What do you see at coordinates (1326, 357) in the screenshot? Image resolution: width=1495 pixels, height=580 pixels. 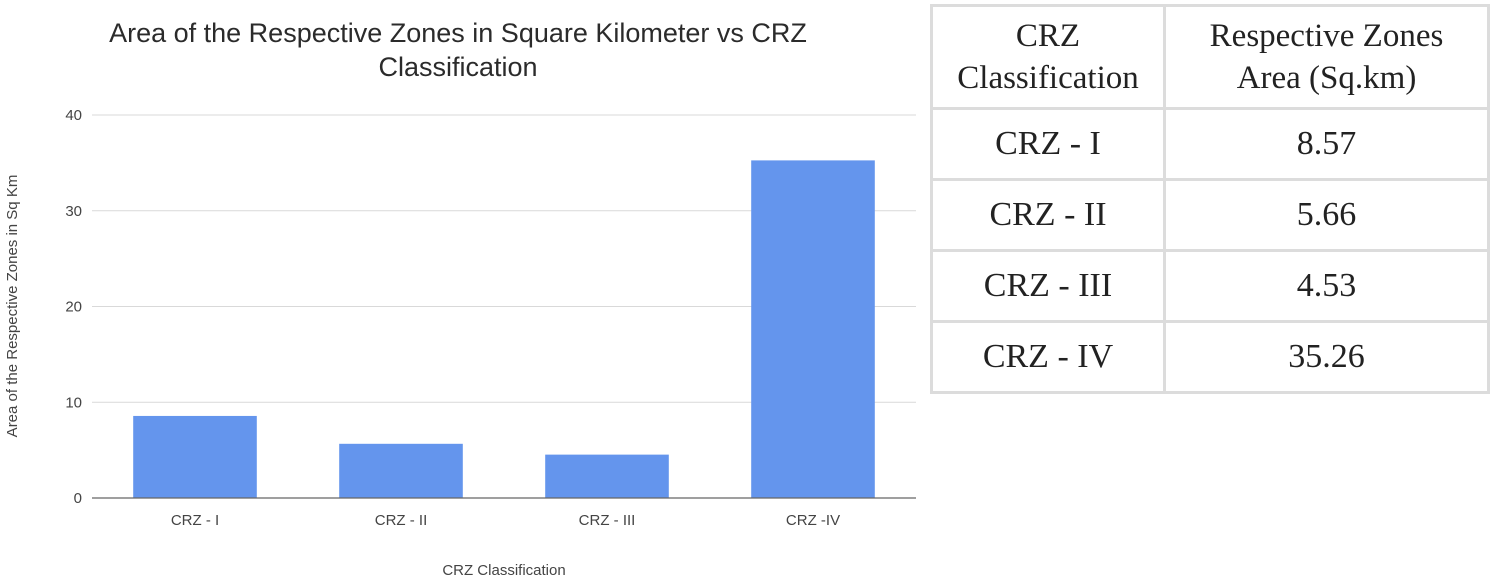 I see `cell-area: 35.26` at bounding box center [1326, 357].